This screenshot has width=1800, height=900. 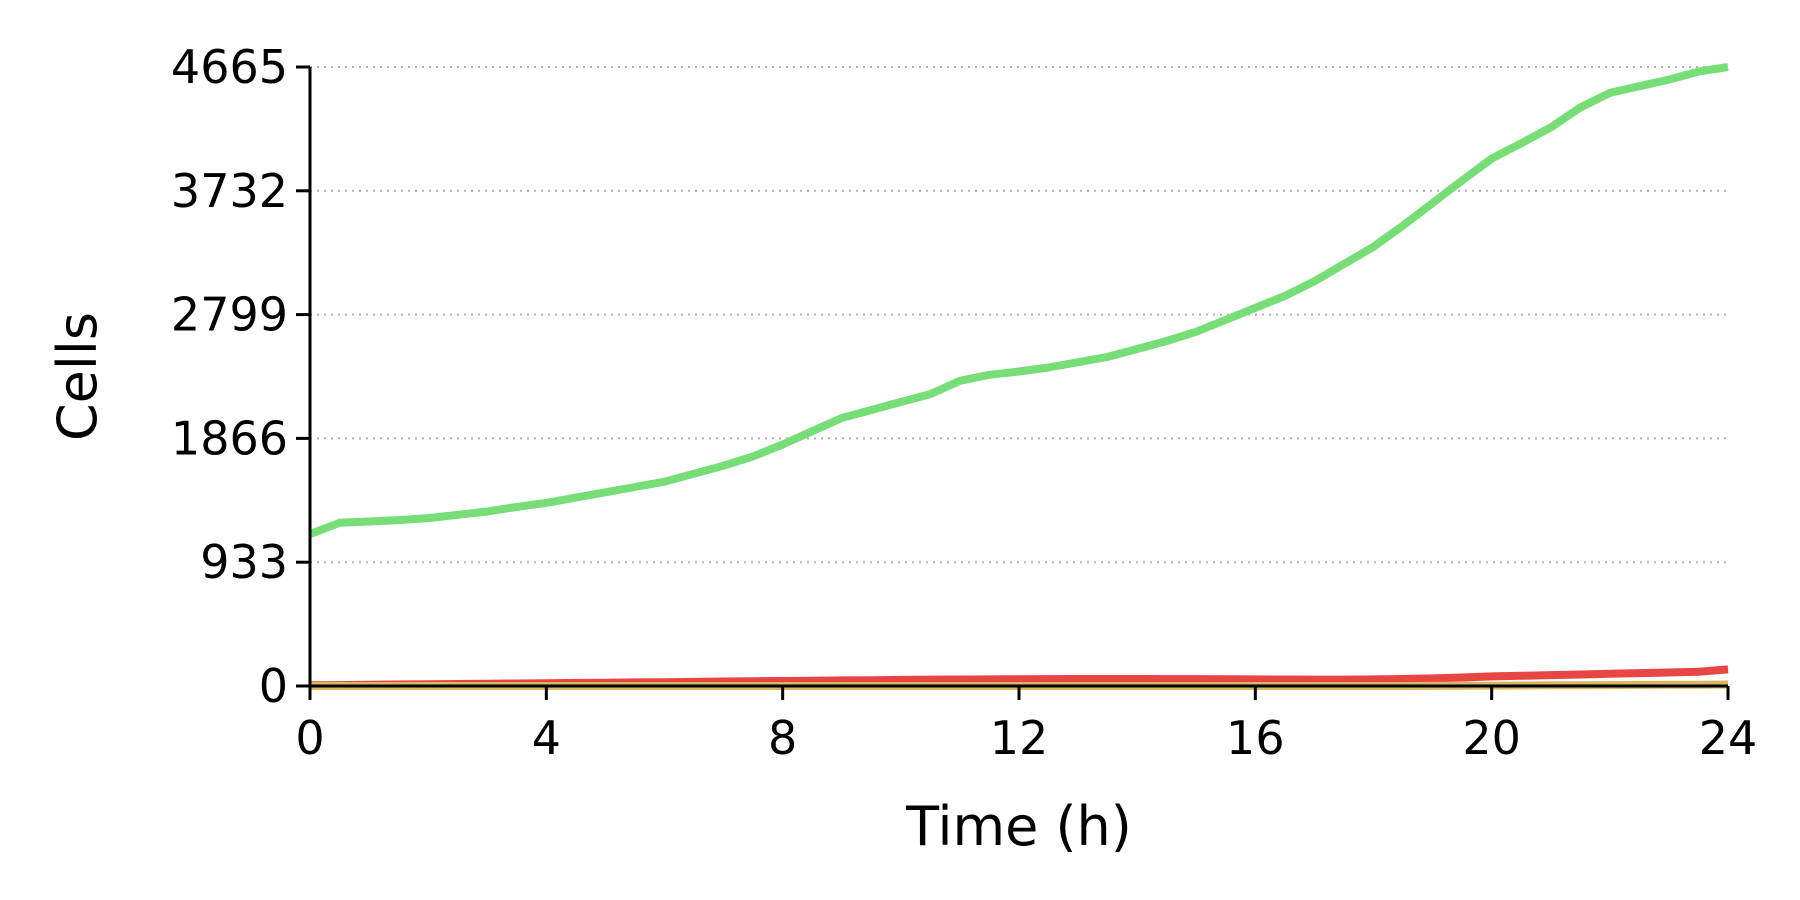 What do you see at coordinates (546, 738) in the screenshot?
I see `x-tick-label: 4` at bounding box center [546, 738].